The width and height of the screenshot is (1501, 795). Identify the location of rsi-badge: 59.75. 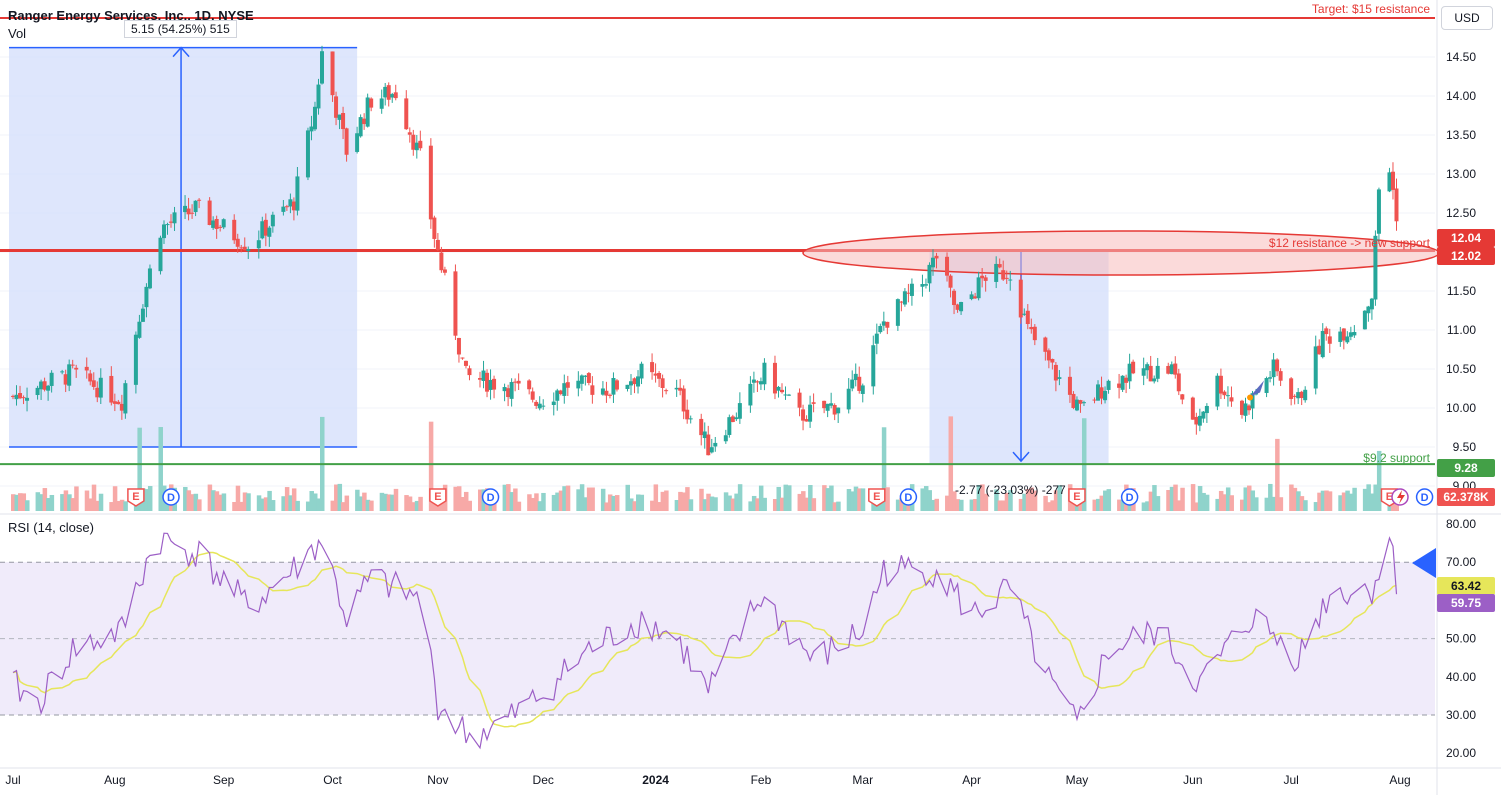
(1466, 603).